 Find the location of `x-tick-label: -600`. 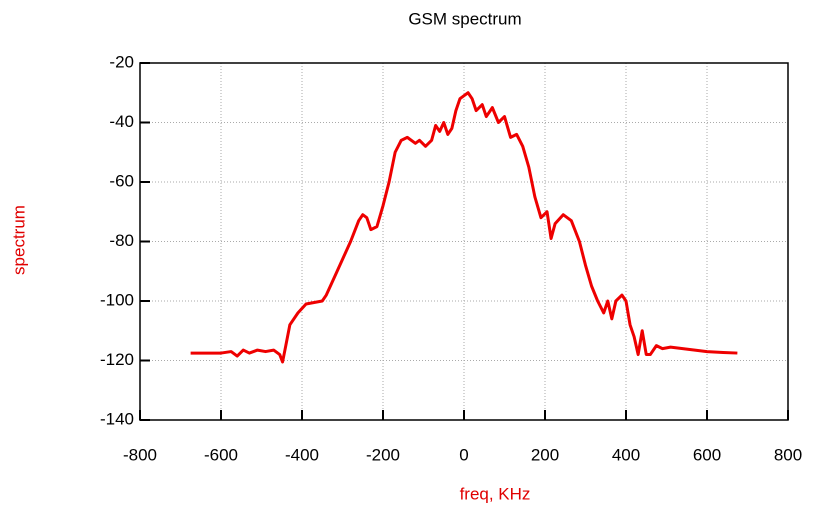

x-tick-label: -600 is located at coordinates (221, 454).